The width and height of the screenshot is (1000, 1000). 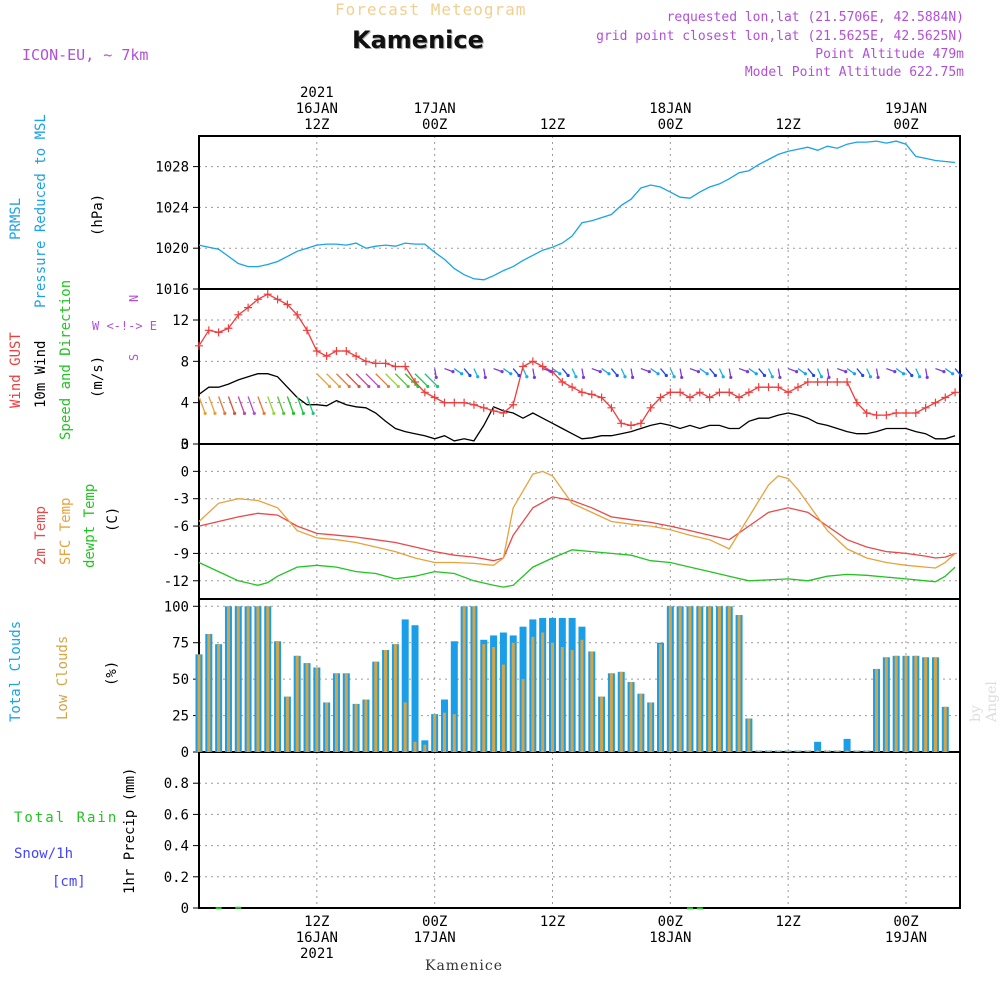 What do you see at coordinates (577, 830) in the screenshot?
I see `panel-precipitation` at bounding box center [577, 830].